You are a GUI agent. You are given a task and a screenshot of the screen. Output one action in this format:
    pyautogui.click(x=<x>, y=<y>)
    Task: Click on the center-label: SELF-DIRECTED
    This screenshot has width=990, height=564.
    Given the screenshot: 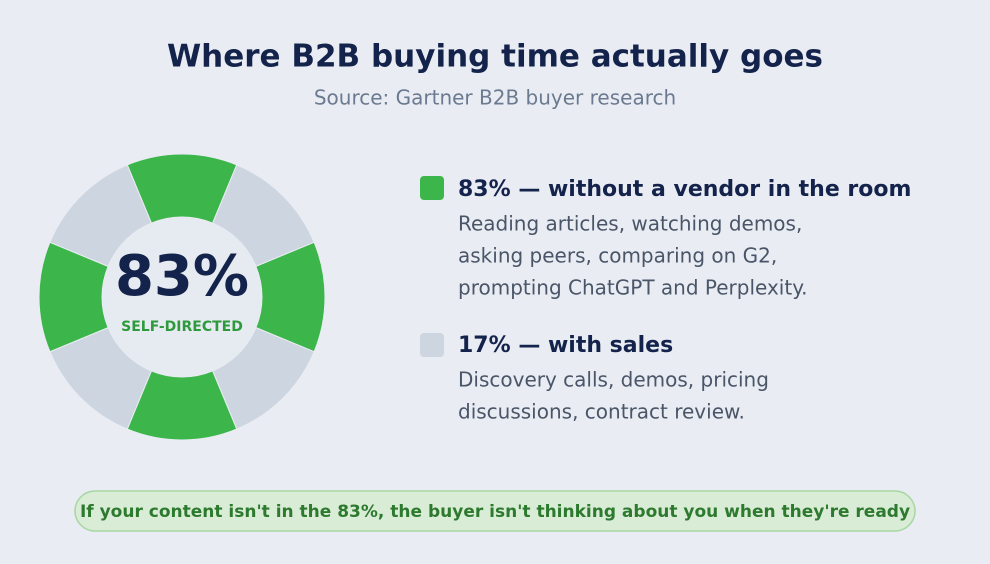 What is the action you would take?
    pyautogui.click(x=182, y=327)
    